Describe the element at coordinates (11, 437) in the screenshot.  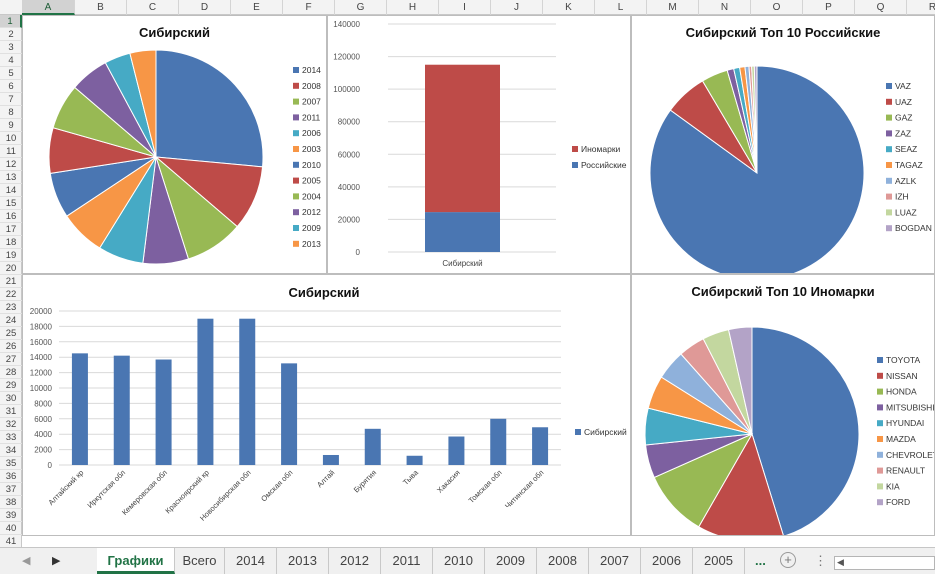
I see `row-header-33: 33` at that location.